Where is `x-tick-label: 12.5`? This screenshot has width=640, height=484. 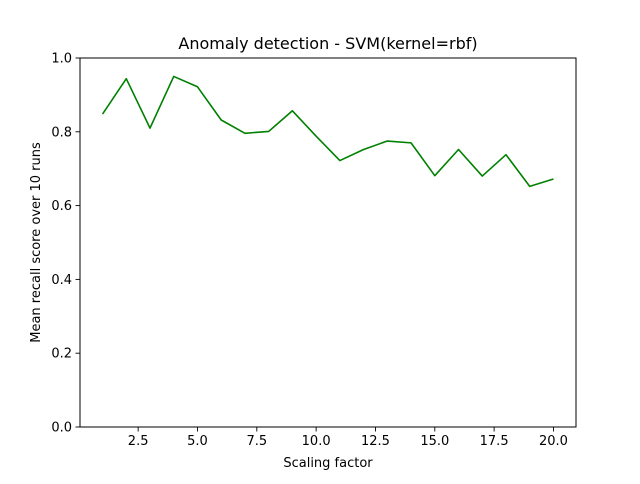 x-tick-label: 12.5 is located at coordinates (375, 441).